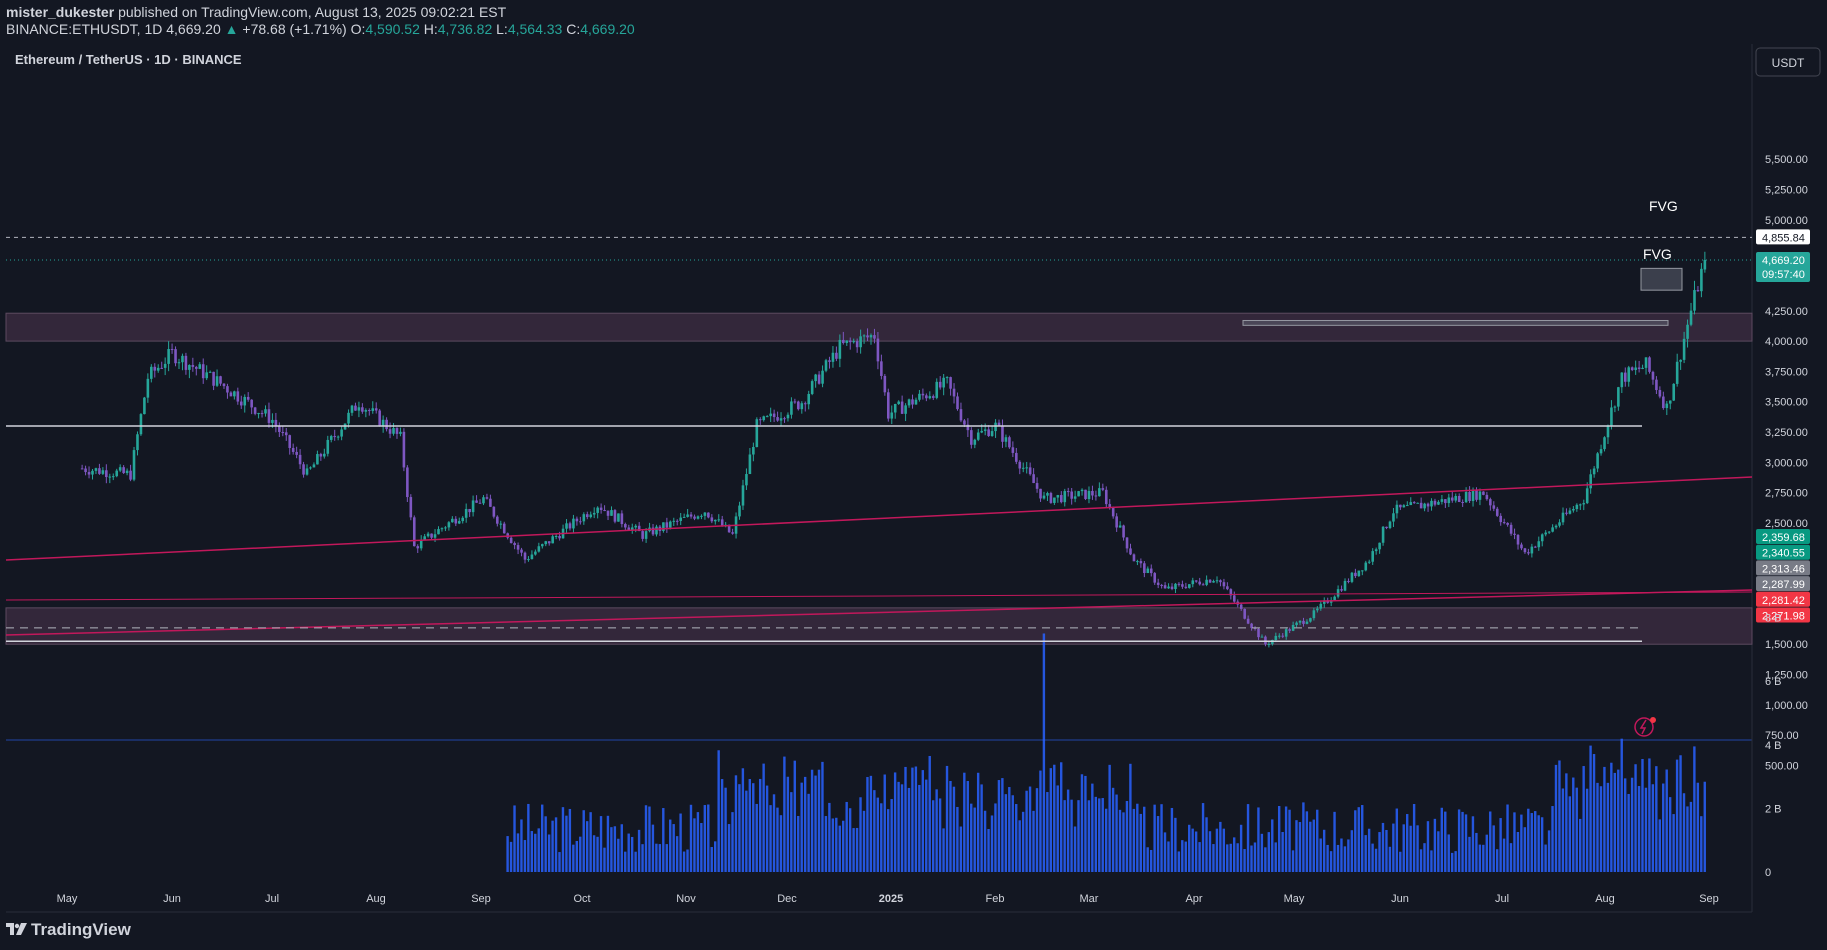  I want to click on currency-button: USDT, so click(1788, 62).